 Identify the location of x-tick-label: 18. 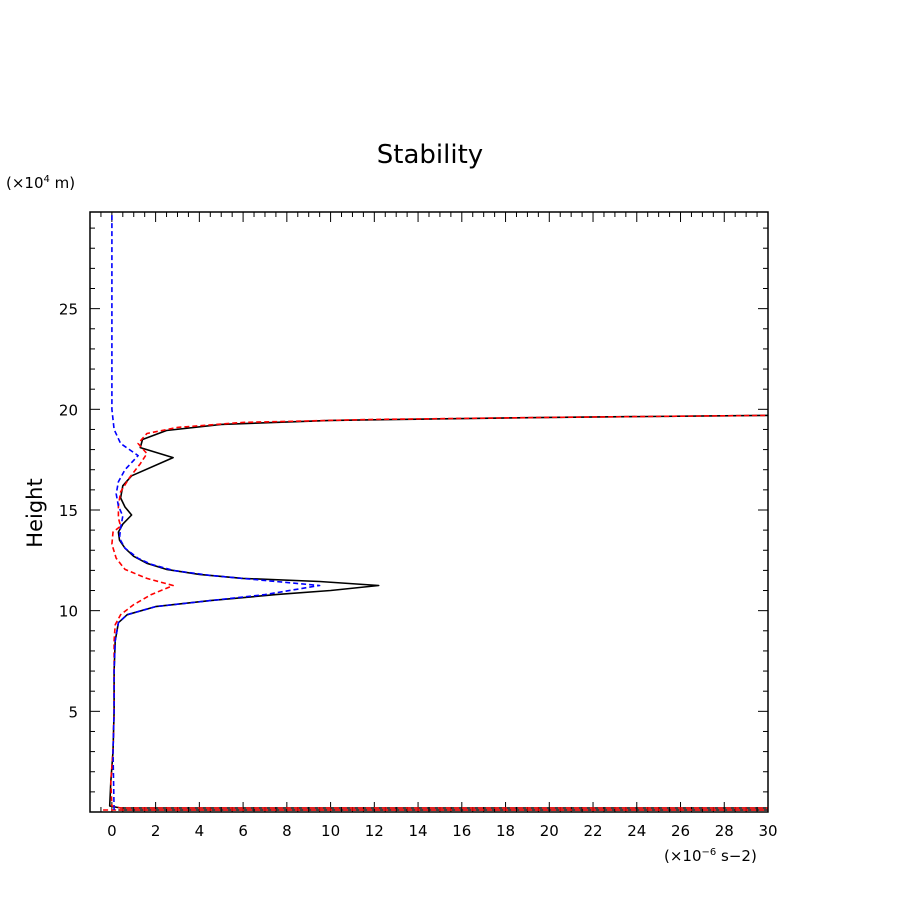
(505, 831).